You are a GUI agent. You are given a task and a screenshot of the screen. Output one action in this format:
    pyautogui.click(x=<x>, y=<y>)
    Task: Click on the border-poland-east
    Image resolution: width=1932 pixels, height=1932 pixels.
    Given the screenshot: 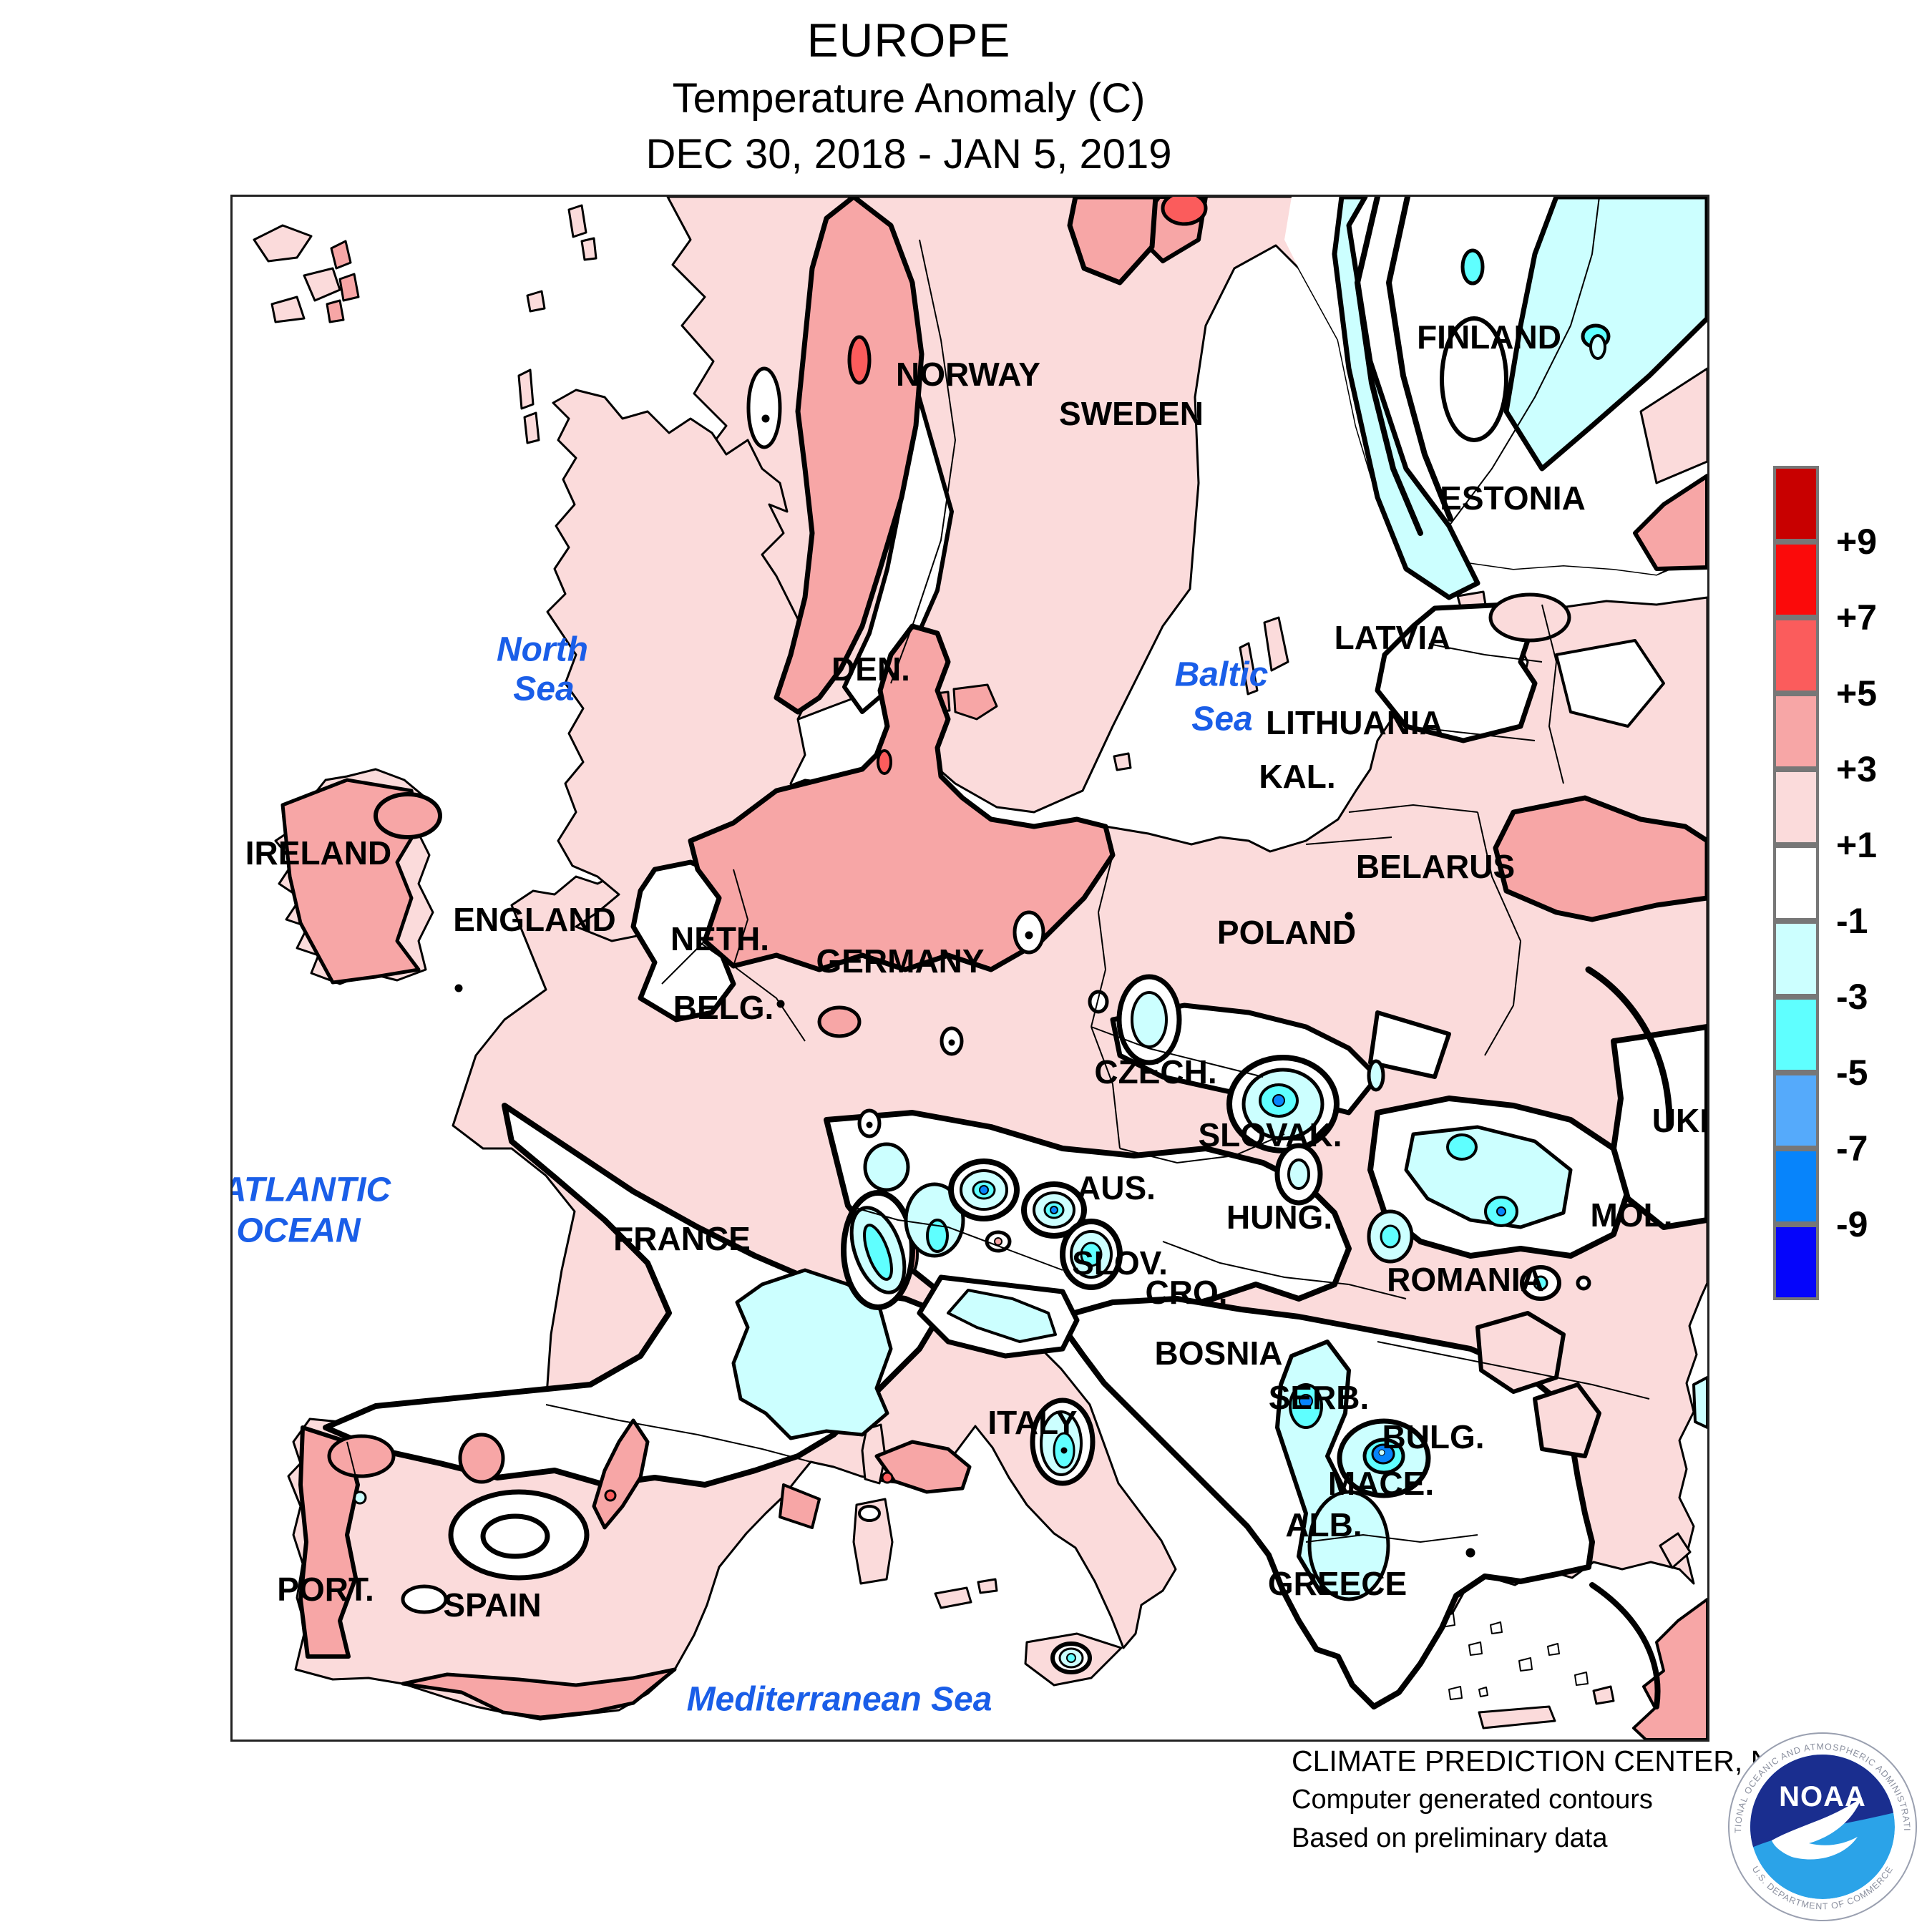 What is the action you would take?
    pyautogui.click(x=1499, y=933)
    